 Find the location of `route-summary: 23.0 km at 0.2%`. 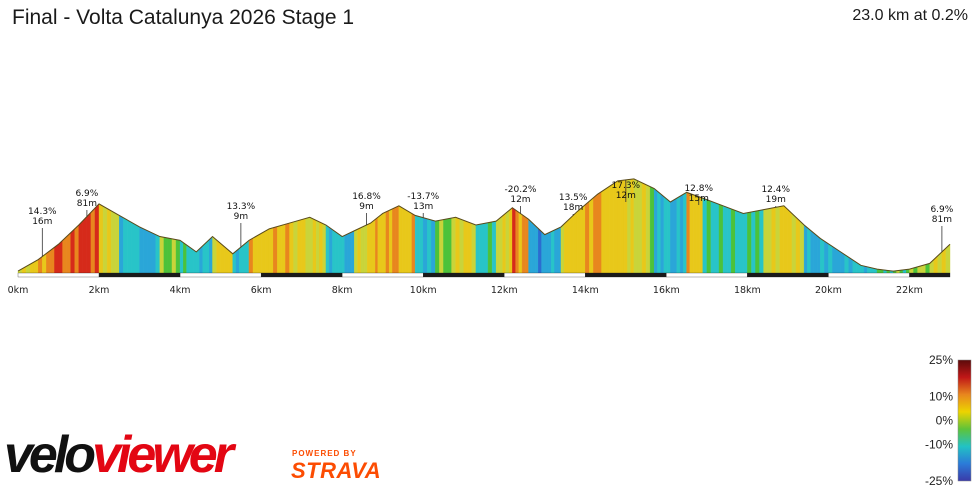

route-summary: 23.0 km at 0.2% is located at coordinates (910, 15).